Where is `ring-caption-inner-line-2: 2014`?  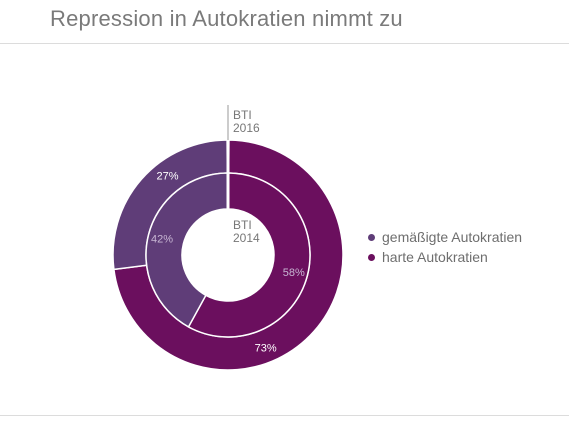
ring-caption-inner-line-2: 2014 is located at coordinates (246, 238).